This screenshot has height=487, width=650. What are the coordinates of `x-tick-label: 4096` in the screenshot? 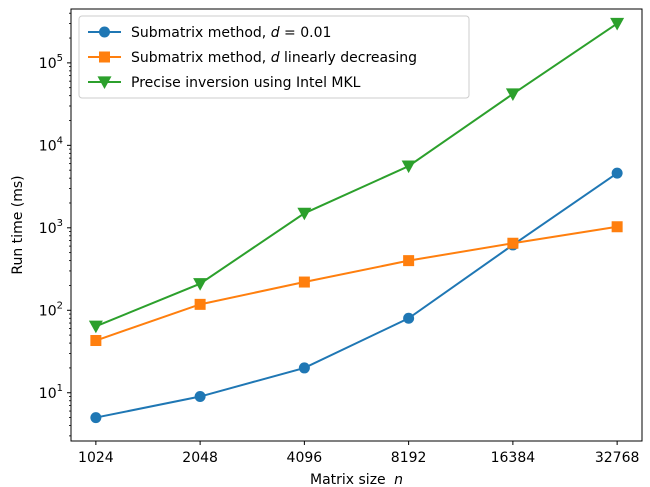 It's located at (305, 458).